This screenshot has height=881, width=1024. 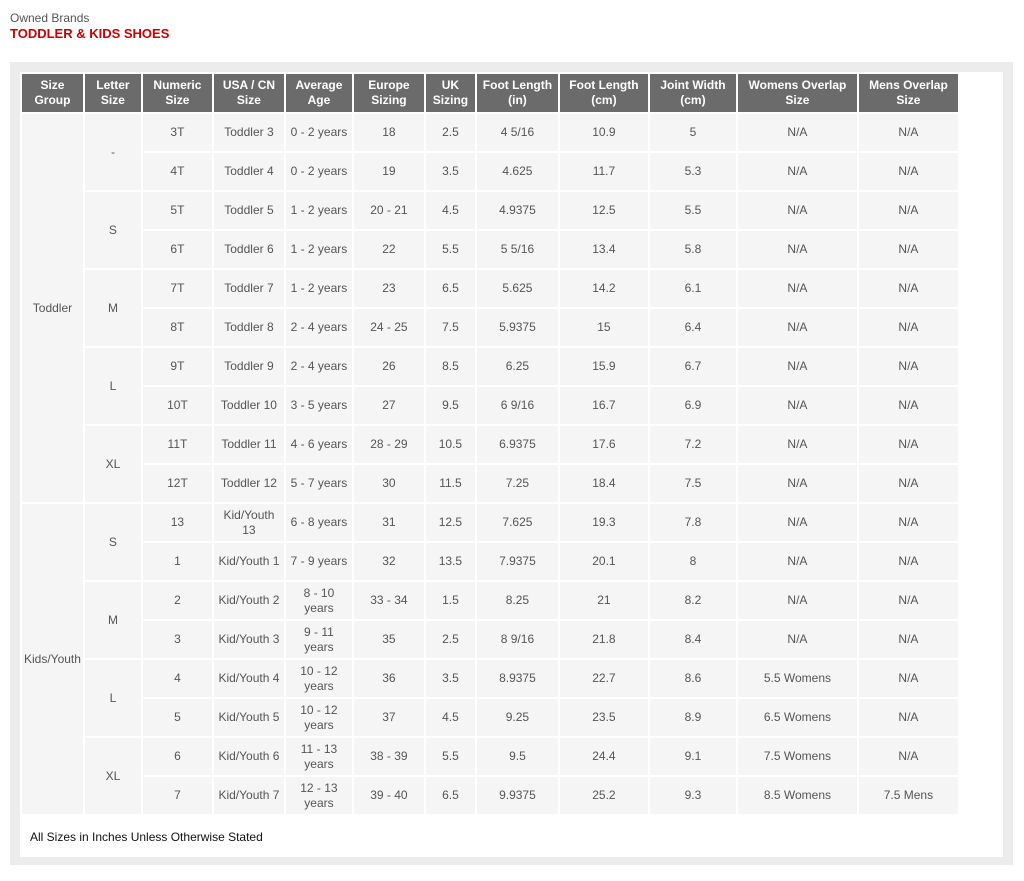 What do you see at coordinates (90, 33) in the screenshot?
I see `page-title: TODDLER & KIDS SHOES` at bounding box center [90, 33].